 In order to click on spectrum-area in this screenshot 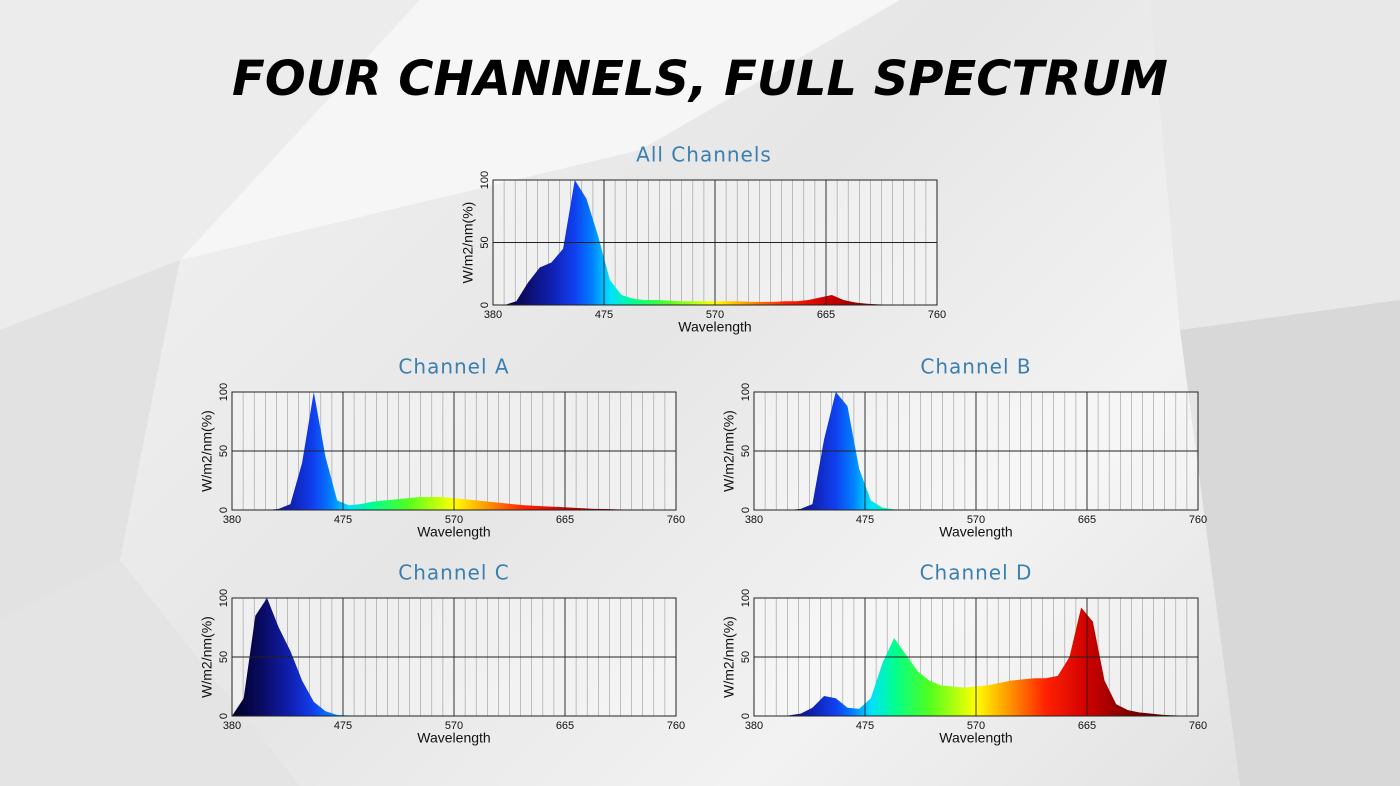, I will do `click(454, 657)`.